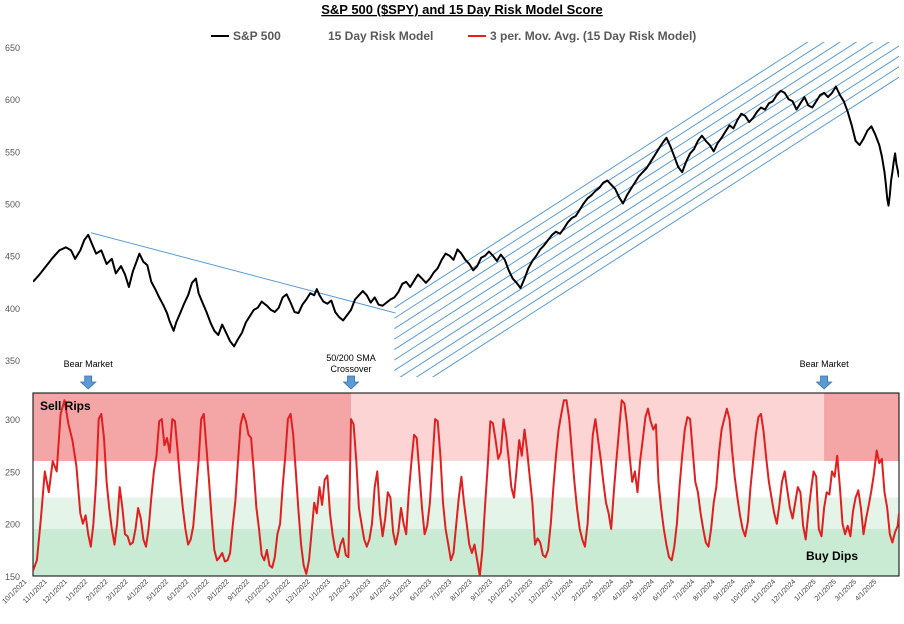  I want to click on zone-buy, so click(466, 552).